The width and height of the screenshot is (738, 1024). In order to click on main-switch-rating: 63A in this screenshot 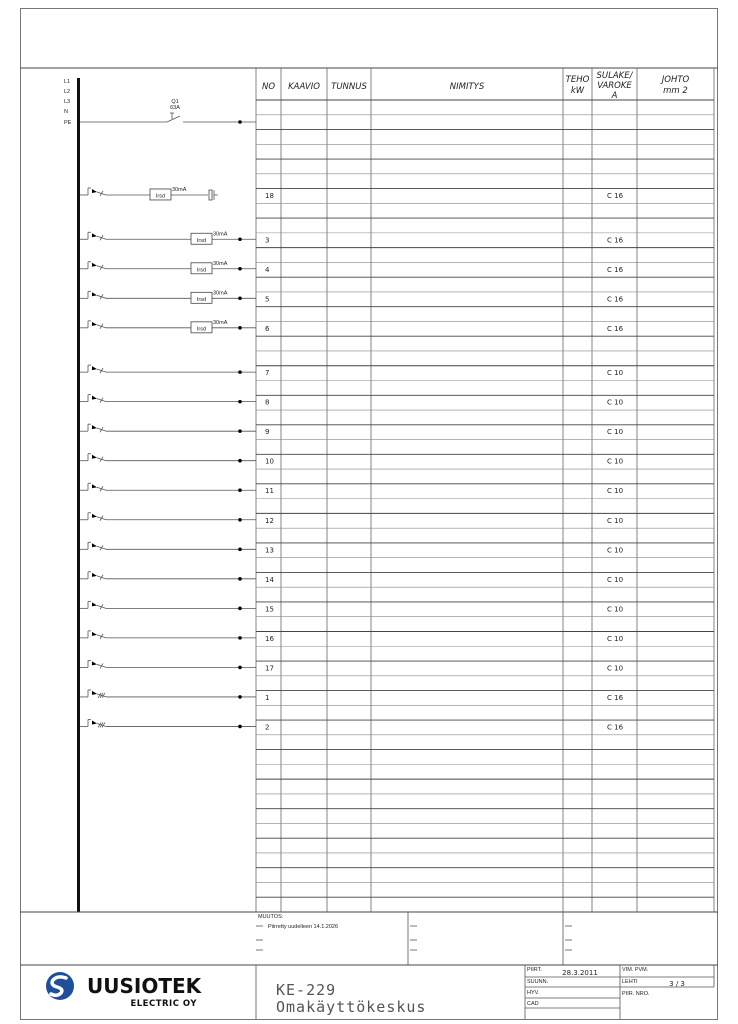, I will do `click(175, 108)`.